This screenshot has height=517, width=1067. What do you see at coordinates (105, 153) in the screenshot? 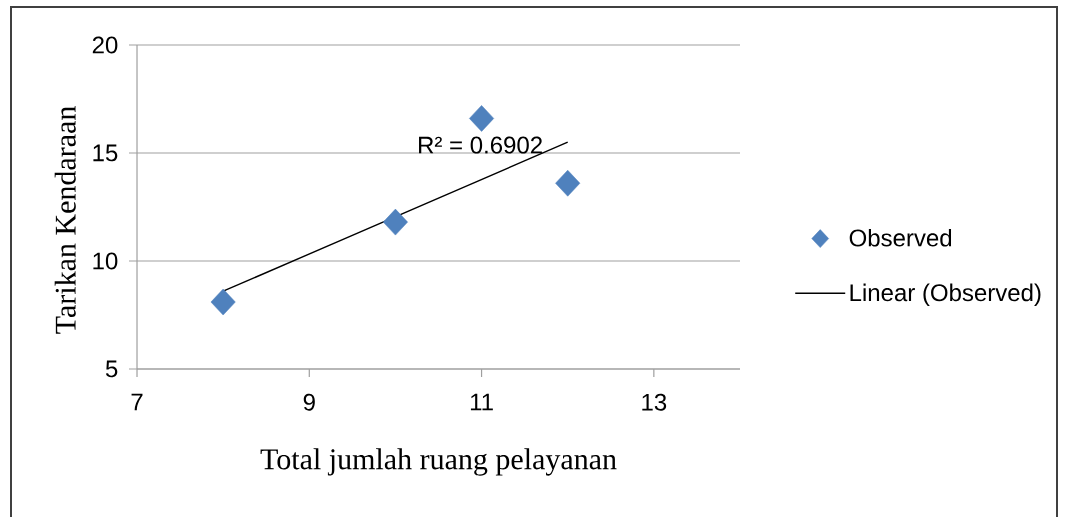
I see `y-tick-label: 15` at bounding box center [105, 153].